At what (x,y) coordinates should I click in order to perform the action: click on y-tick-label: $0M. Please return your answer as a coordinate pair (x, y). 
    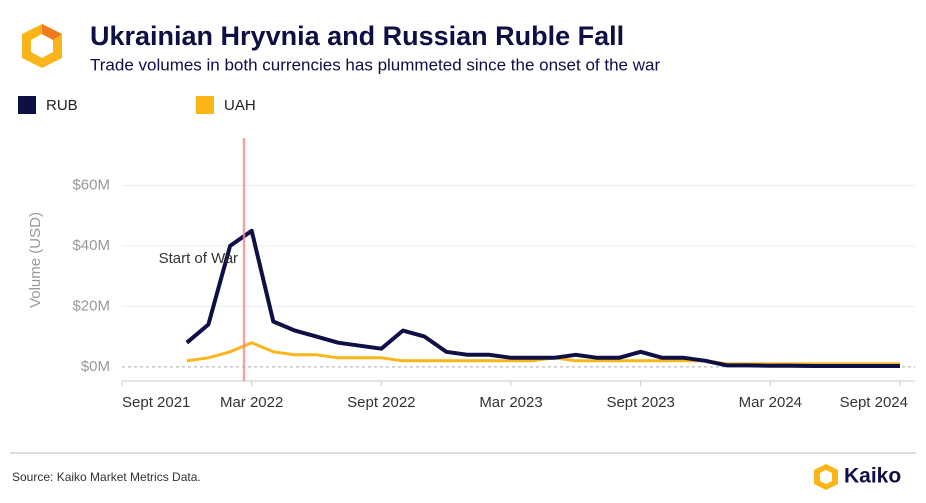
    Looking at the image, I should click on (95, 366).